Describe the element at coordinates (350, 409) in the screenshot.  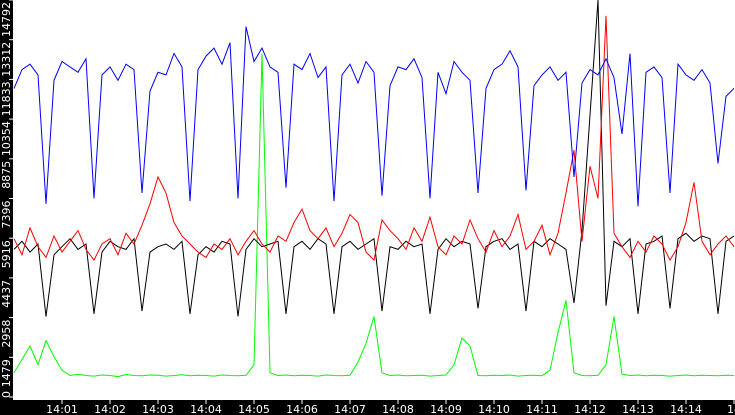
I see `x-tick-label: 14:07` at that location.